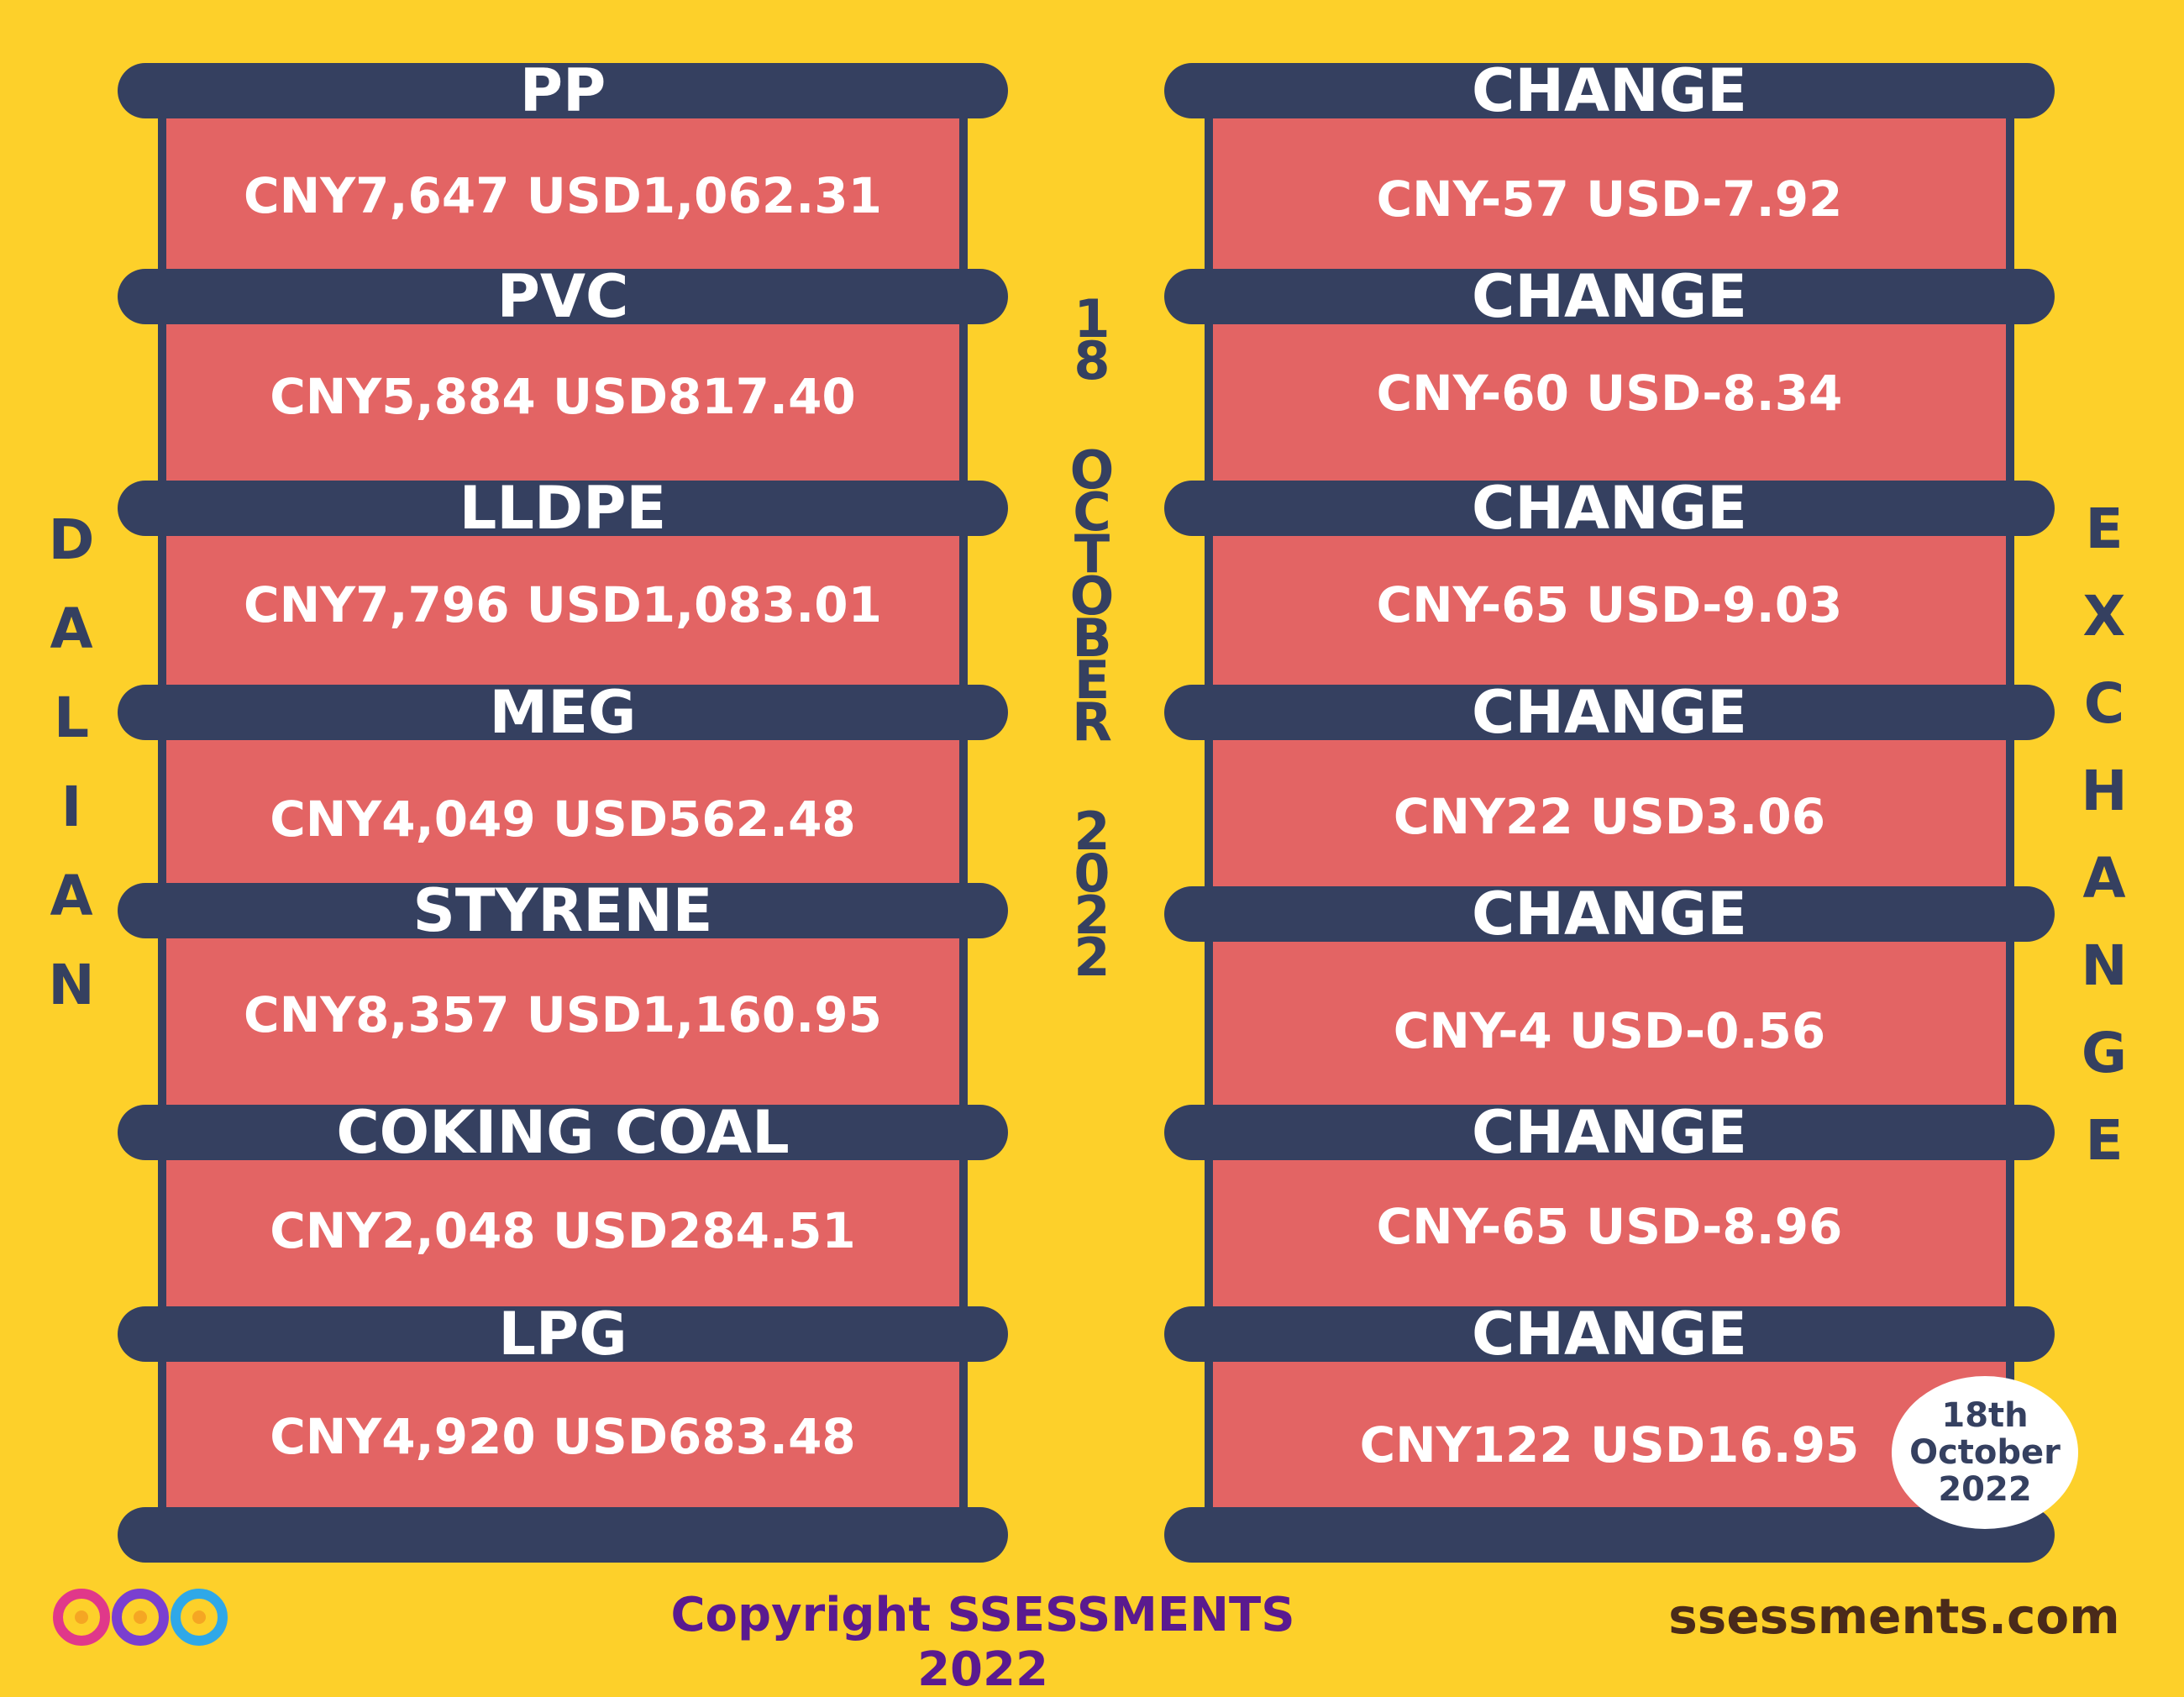 This screenshot has height=1697, width=2184. What do you see at coordinates (563, 910) in the screenshot?
I see `product-name-styrene: STYRENE` at bounding box center [563, 910].